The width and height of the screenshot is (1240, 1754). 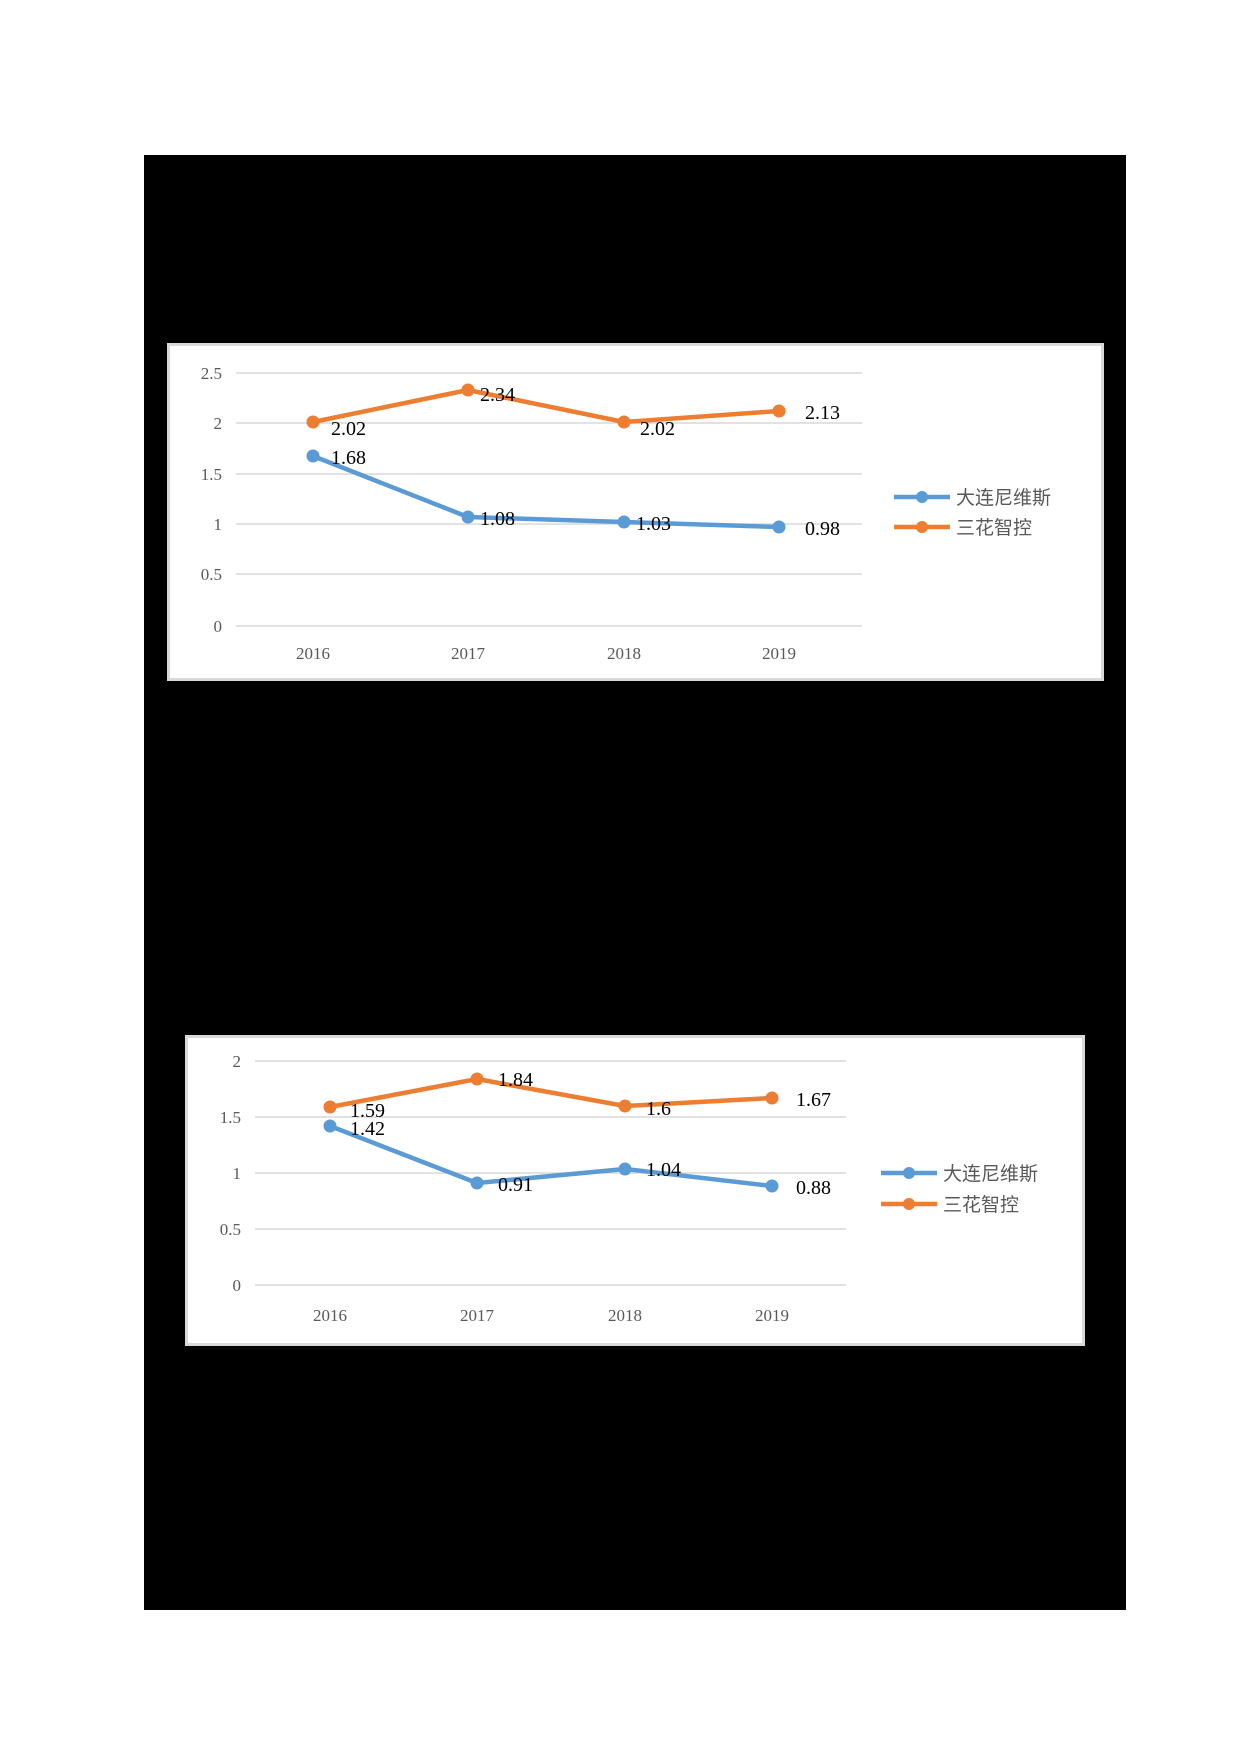 What do you see at coordinates (959, 1189) in the screenshot?
I see `chart-2-legend: 大连尼维斯 三花智控` at bounding box center [959, 1189].